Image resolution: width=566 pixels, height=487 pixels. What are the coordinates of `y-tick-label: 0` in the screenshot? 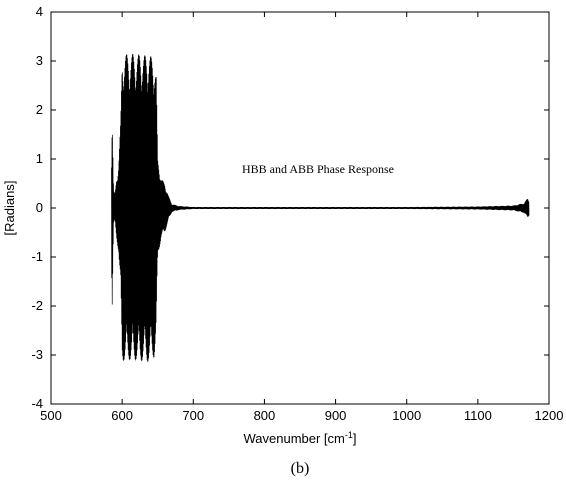 It's located at (39, 207).